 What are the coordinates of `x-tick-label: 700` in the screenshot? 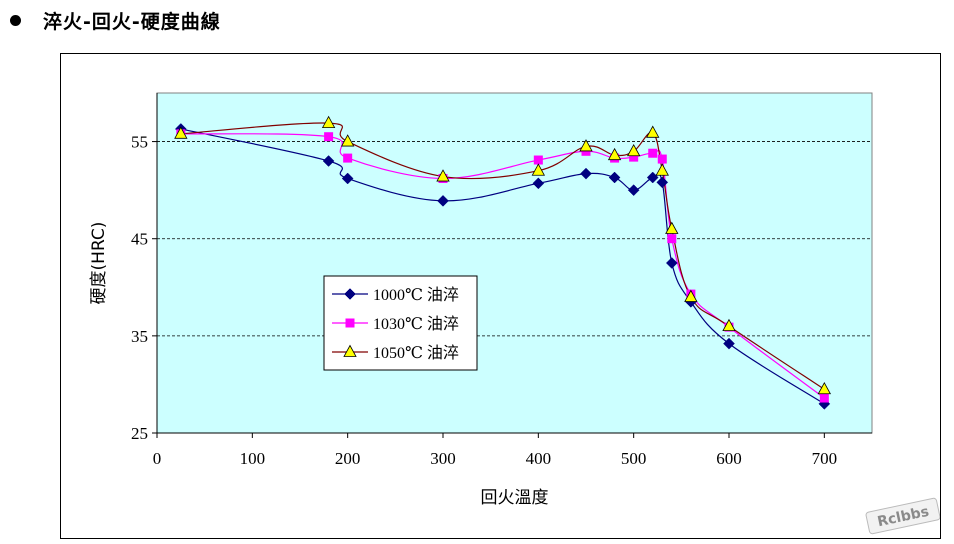 It's located at (825, 458).